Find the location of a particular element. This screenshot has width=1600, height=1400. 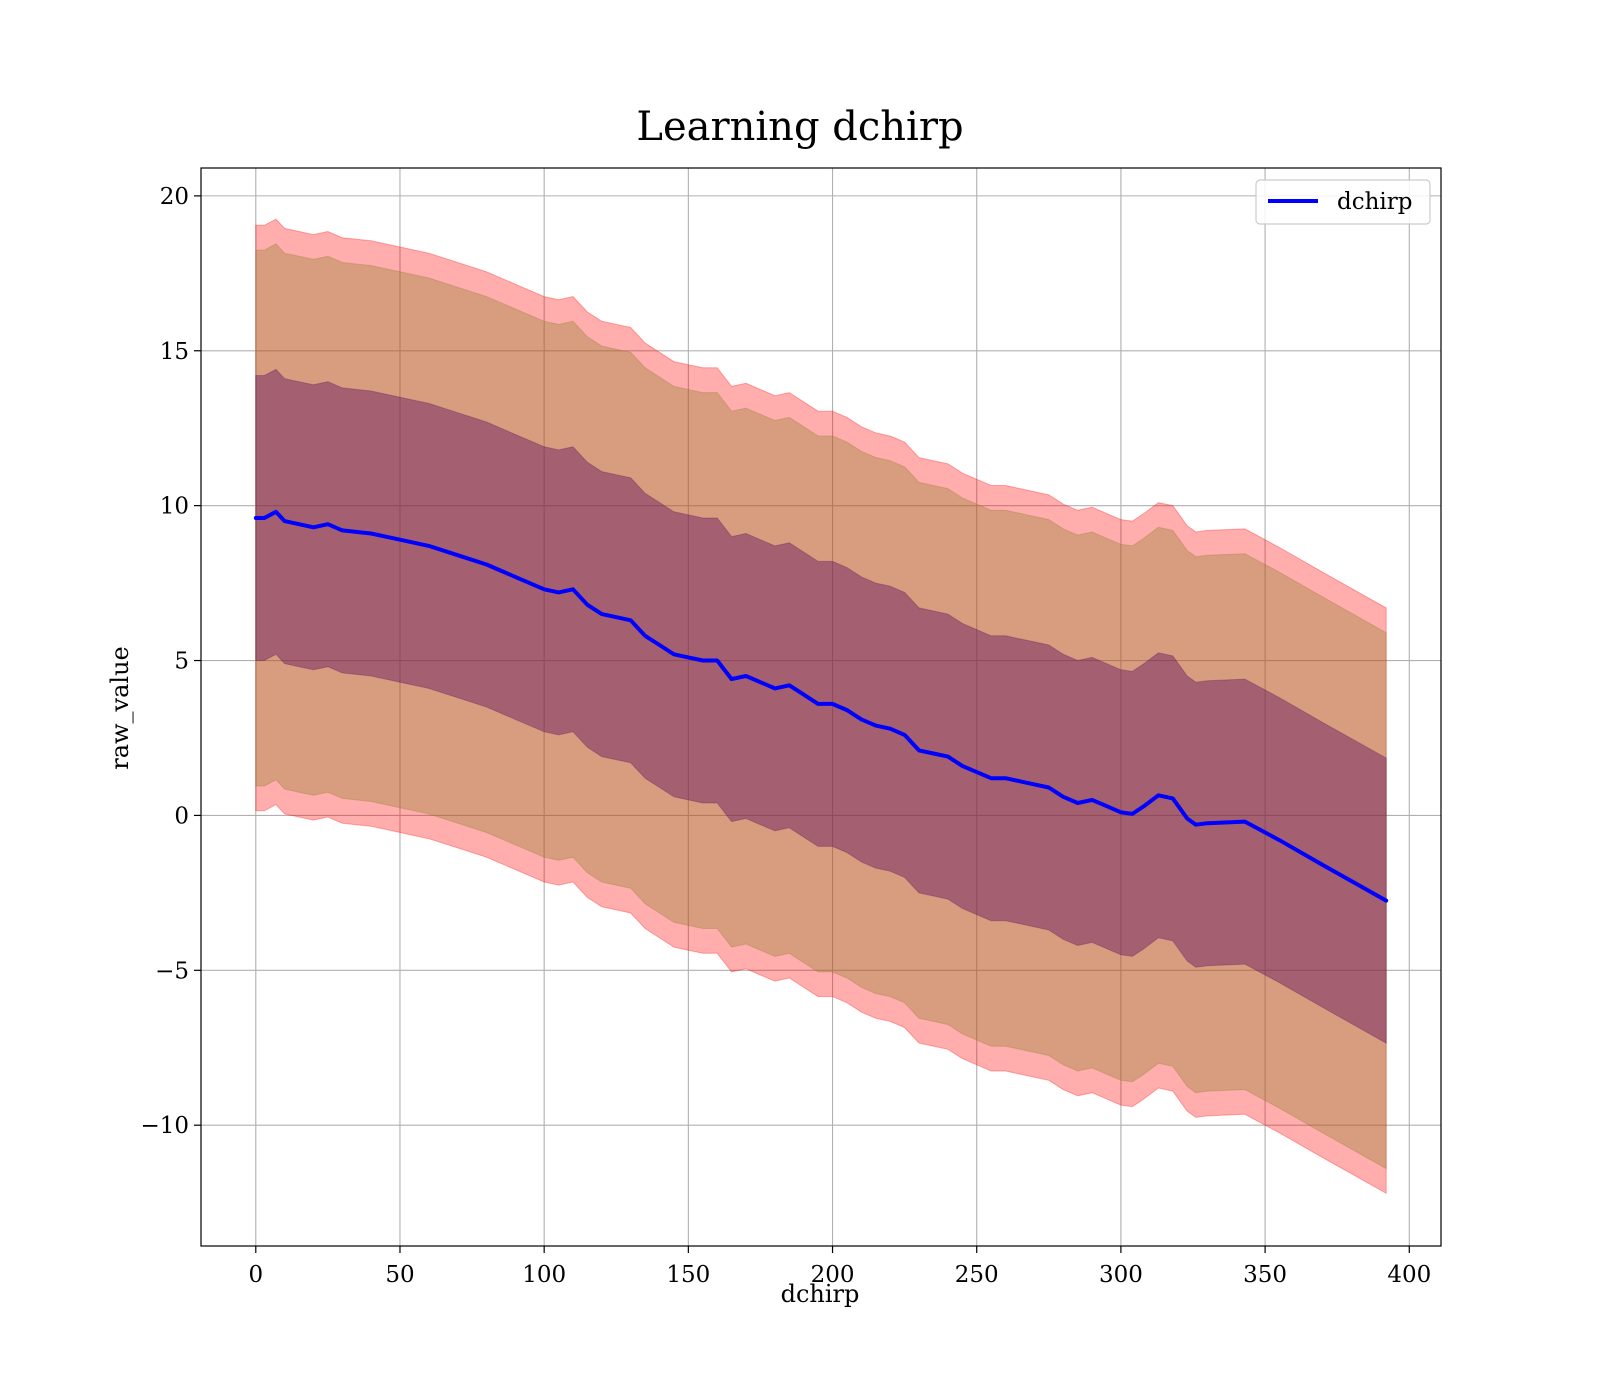

x-tick-label: 350 is located at coordinates (1265, 1275).